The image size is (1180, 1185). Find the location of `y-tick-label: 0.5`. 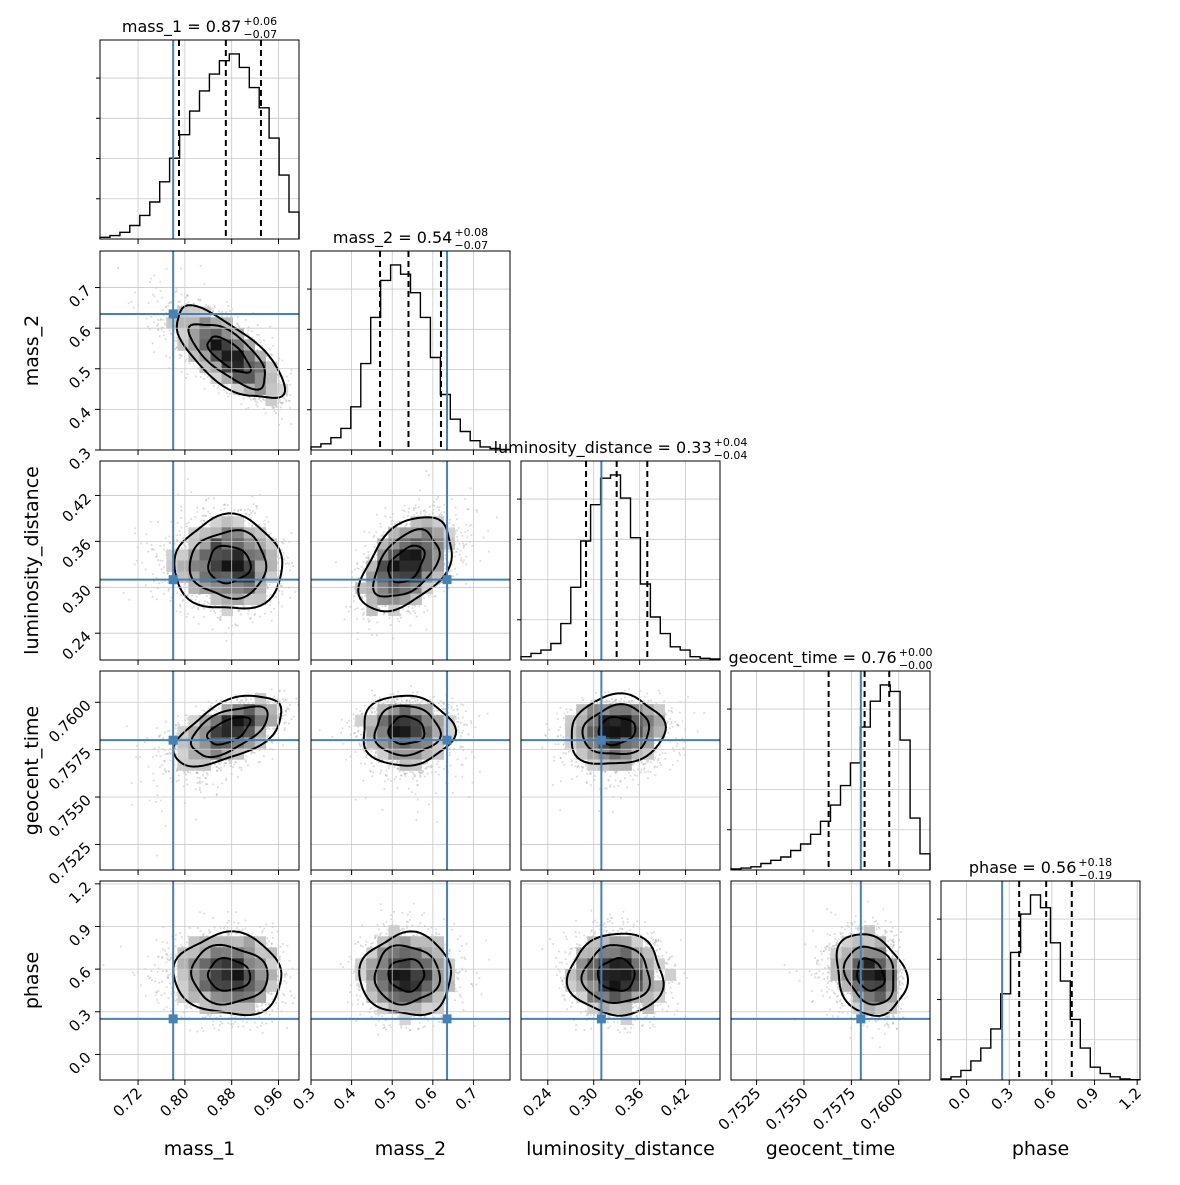

y-tick-label: 0.5 is located at coordinates (80, 378).